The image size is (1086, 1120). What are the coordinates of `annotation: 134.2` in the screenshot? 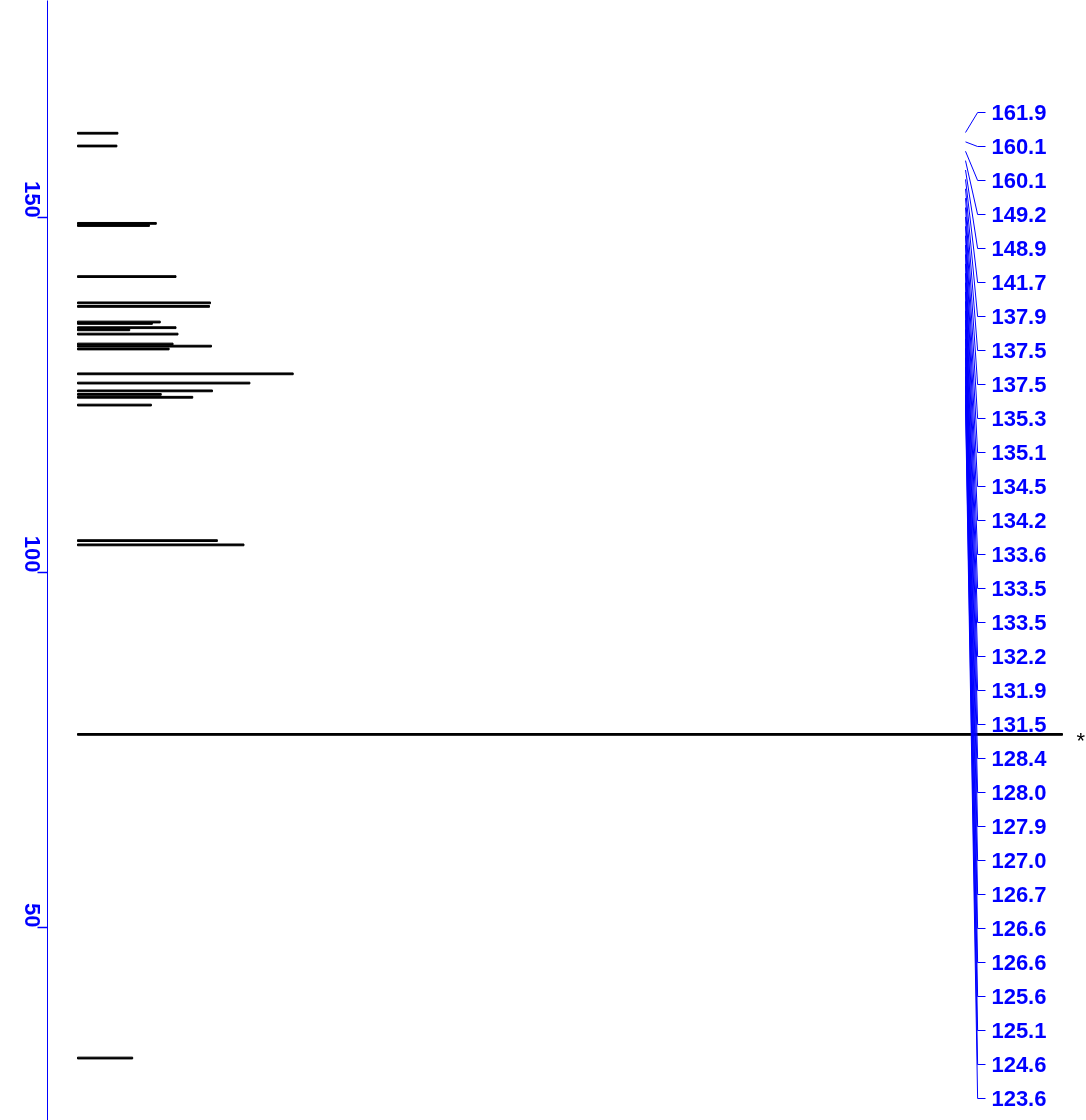 It's located at (1019, 520).